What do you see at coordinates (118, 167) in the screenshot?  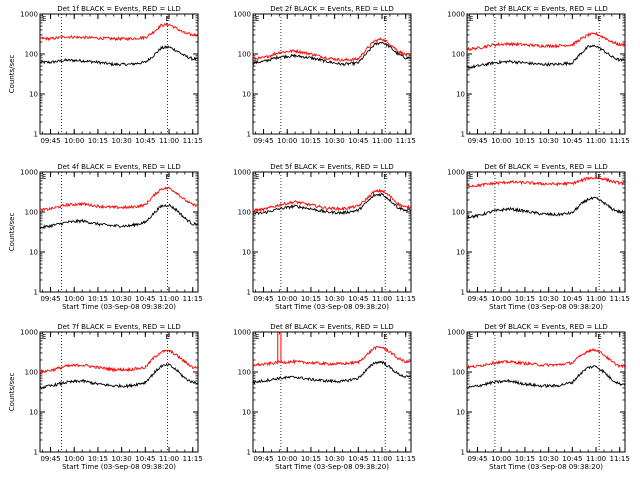 I see `panel-title: Det 4f BLACK = Events, RED = LLD` at bounding box center [118, 167].